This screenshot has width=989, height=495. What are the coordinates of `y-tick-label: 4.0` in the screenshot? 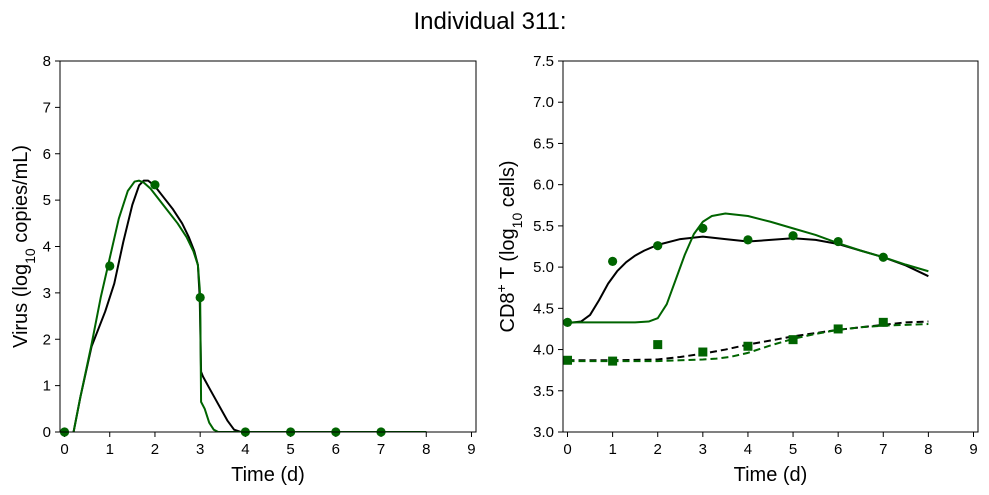 It's located at (543, 350).